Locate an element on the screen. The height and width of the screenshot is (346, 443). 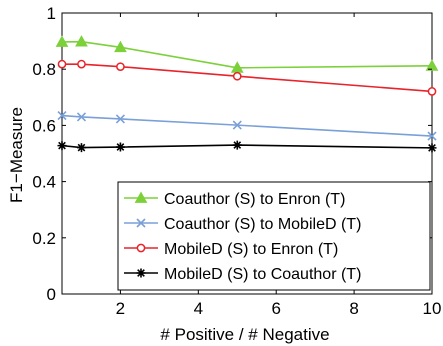
y-tick-label: 0.8 is located at coordinates (44, 69).